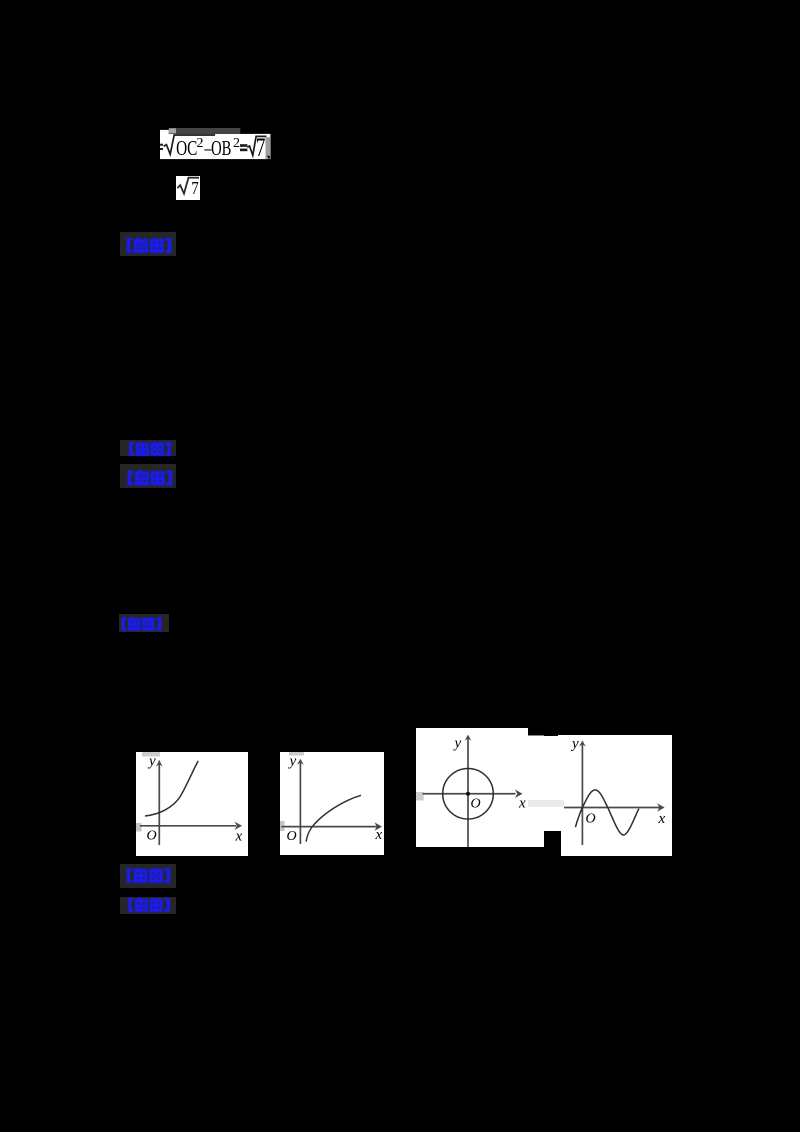  Describe the element at coordinates (221, 148) in the screenshot. I see `svg-text: OB` at that location.